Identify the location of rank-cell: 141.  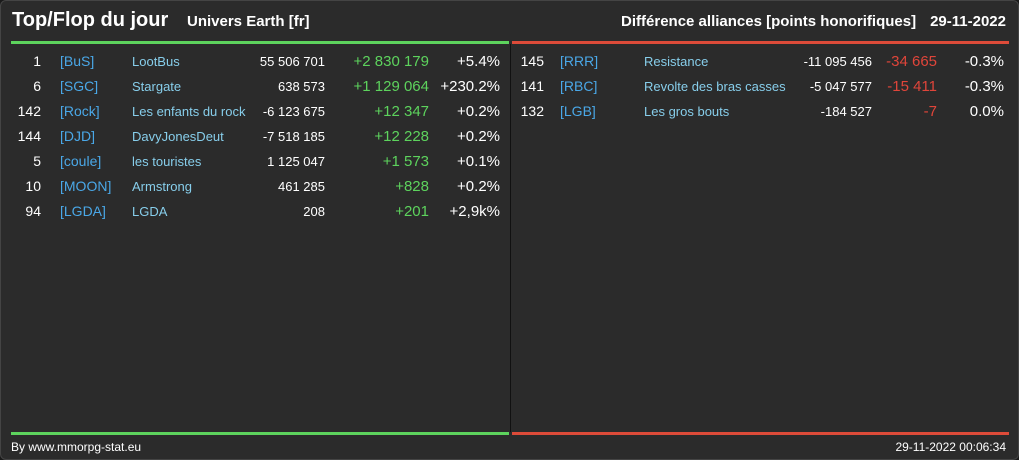
(532, 86).